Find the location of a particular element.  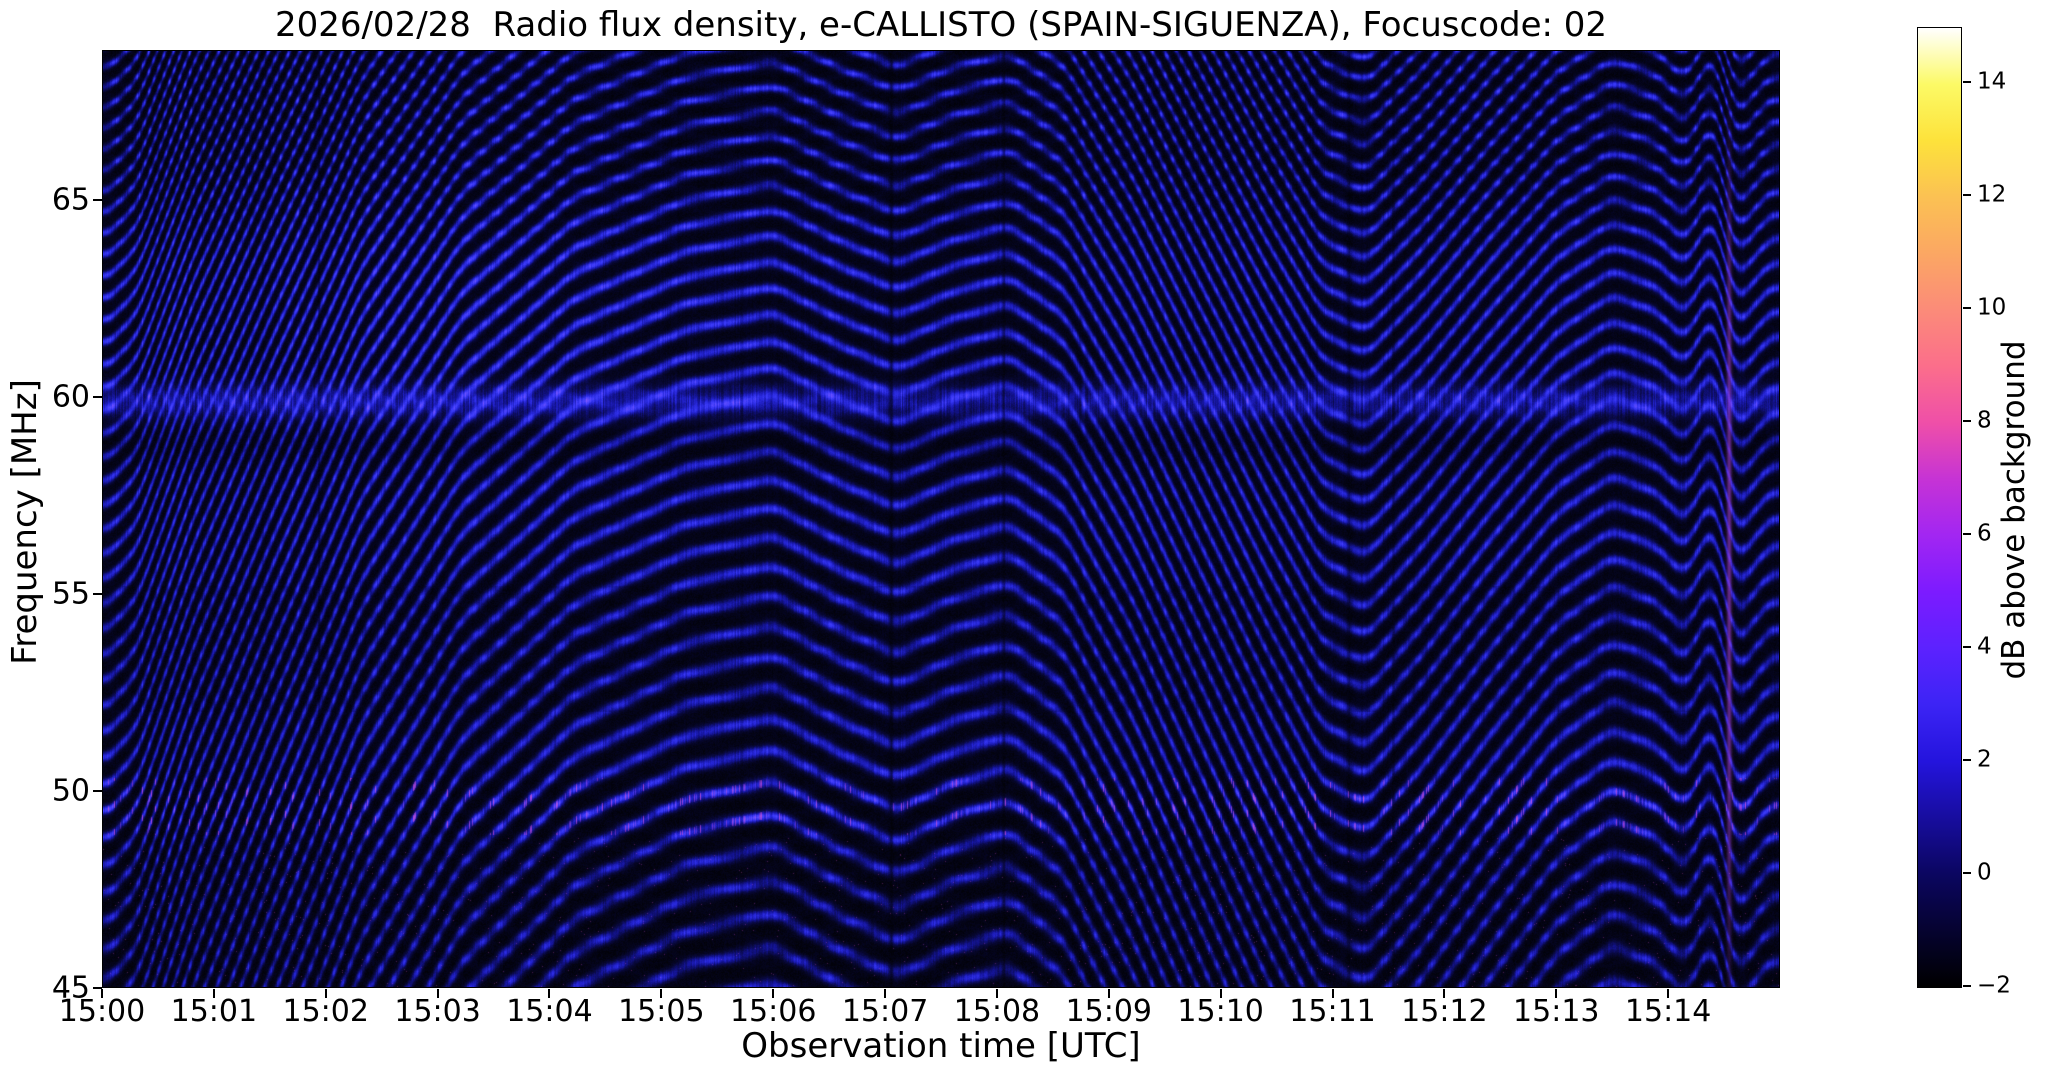

y-tick-label: 55 is located at coordinates (70, 594).